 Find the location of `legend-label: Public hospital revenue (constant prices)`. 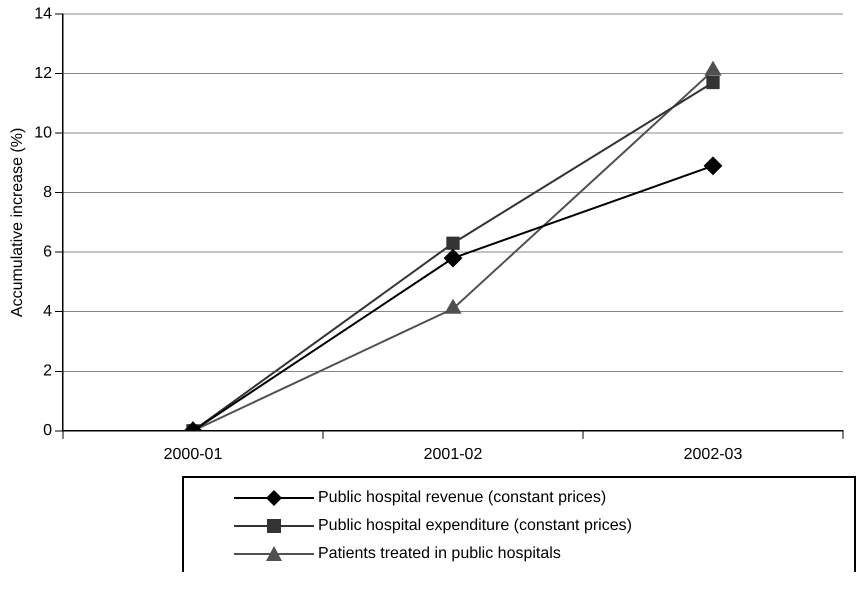

legend-label: Public hospital revenue (constant prices) is located at coordinates (462, 498).